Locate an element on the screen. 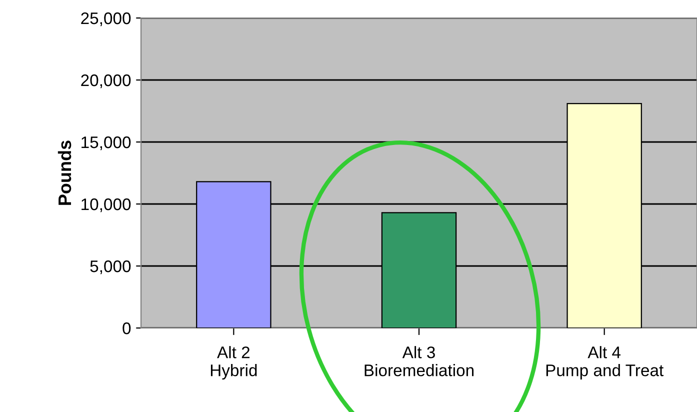  x-tick-label: Alt 4 Pump and Treat is located at coordinates (605, 363).